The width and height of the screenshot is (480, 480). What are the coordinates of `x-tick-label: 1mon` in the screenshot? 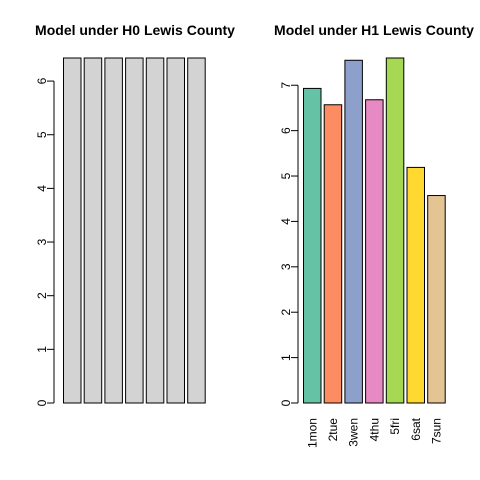 It's located at (312, 433).